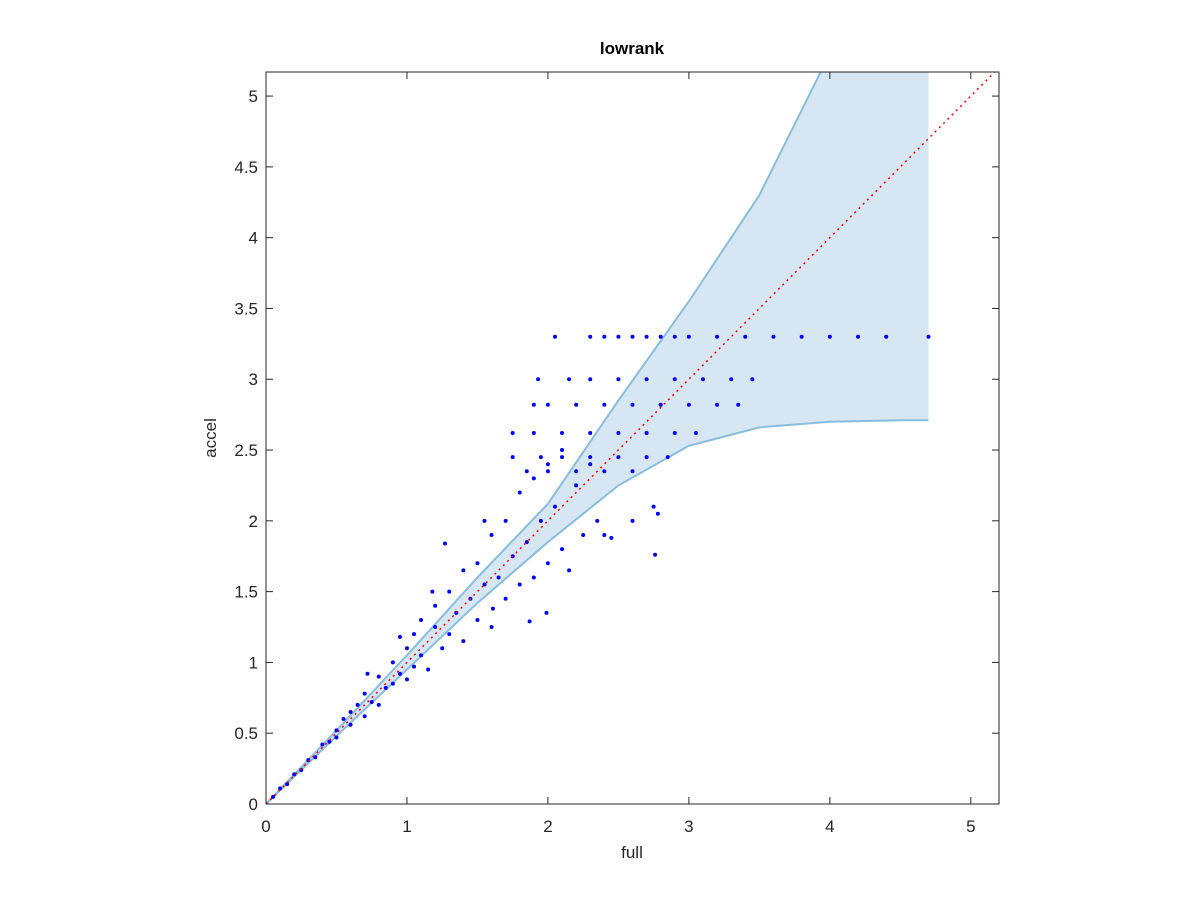  Describe the element at coordinates (253, 804) in the screenshot. I see `y-tick-label: 0` at that location.